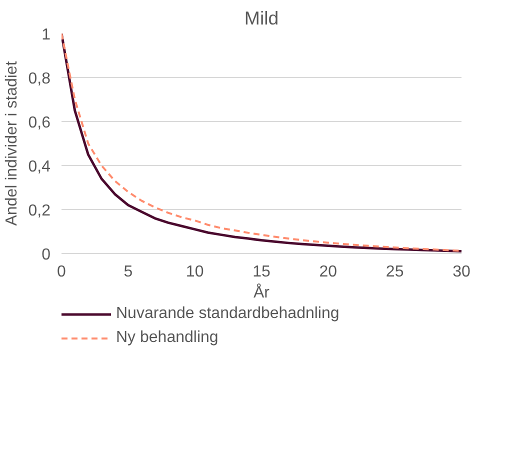  I want to click on x-tick-label: 10, so click(195, 272).